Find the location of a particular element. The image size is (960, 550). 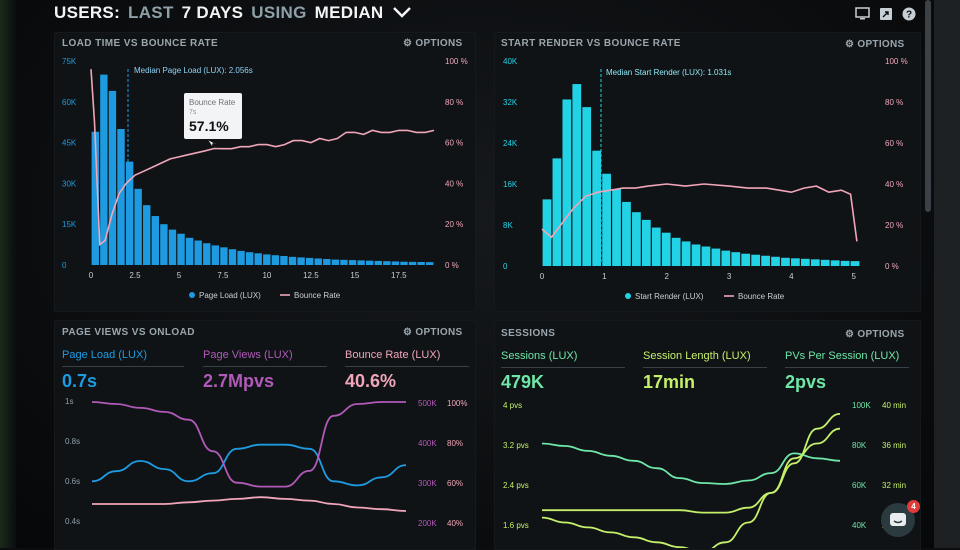

x-tick-label: 3 is located at coordinates (729, 276).